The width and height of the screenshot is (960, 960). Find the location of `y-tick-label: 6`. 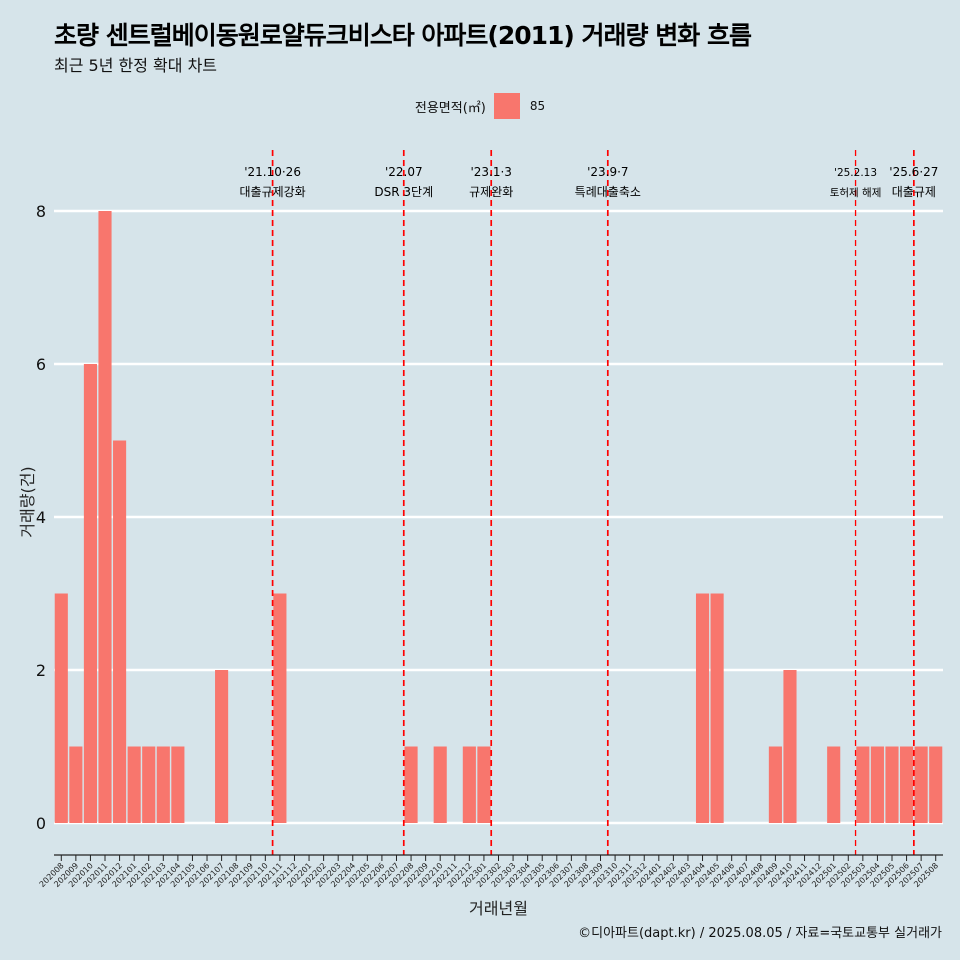

y-tick-label: 6 is located at coordinates (41, 364).